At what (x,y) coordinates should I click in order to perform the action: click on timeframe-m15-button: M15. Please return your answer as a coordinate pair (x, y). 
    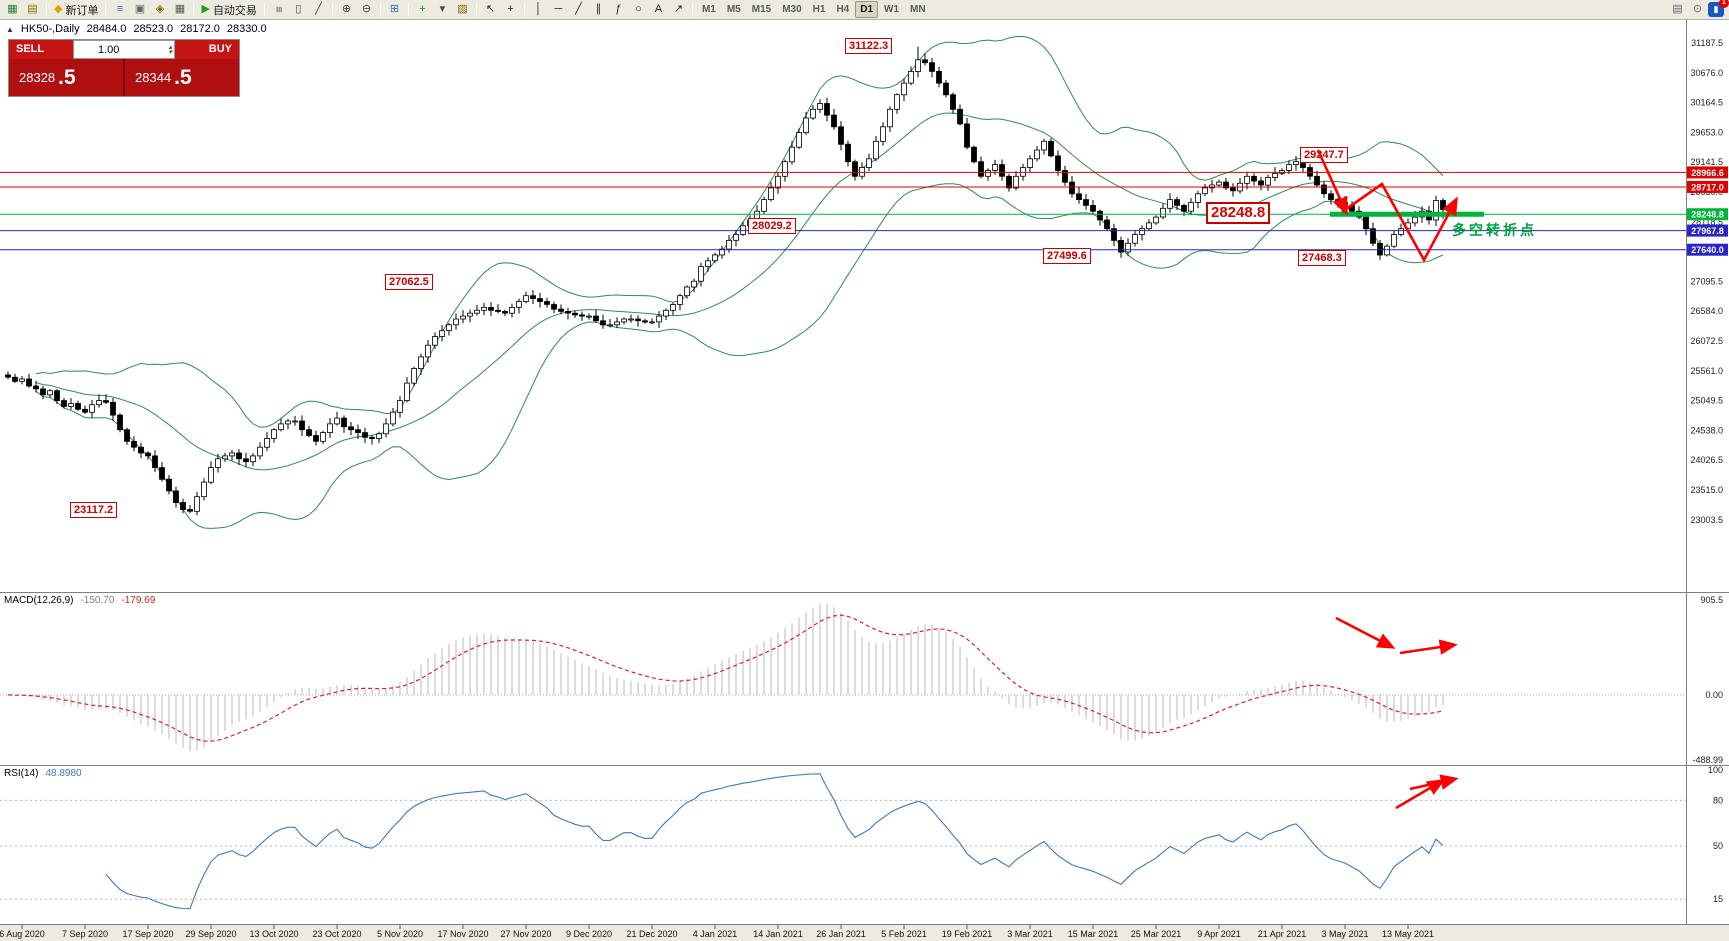
    Looking at the image, I should click on (761, 9).